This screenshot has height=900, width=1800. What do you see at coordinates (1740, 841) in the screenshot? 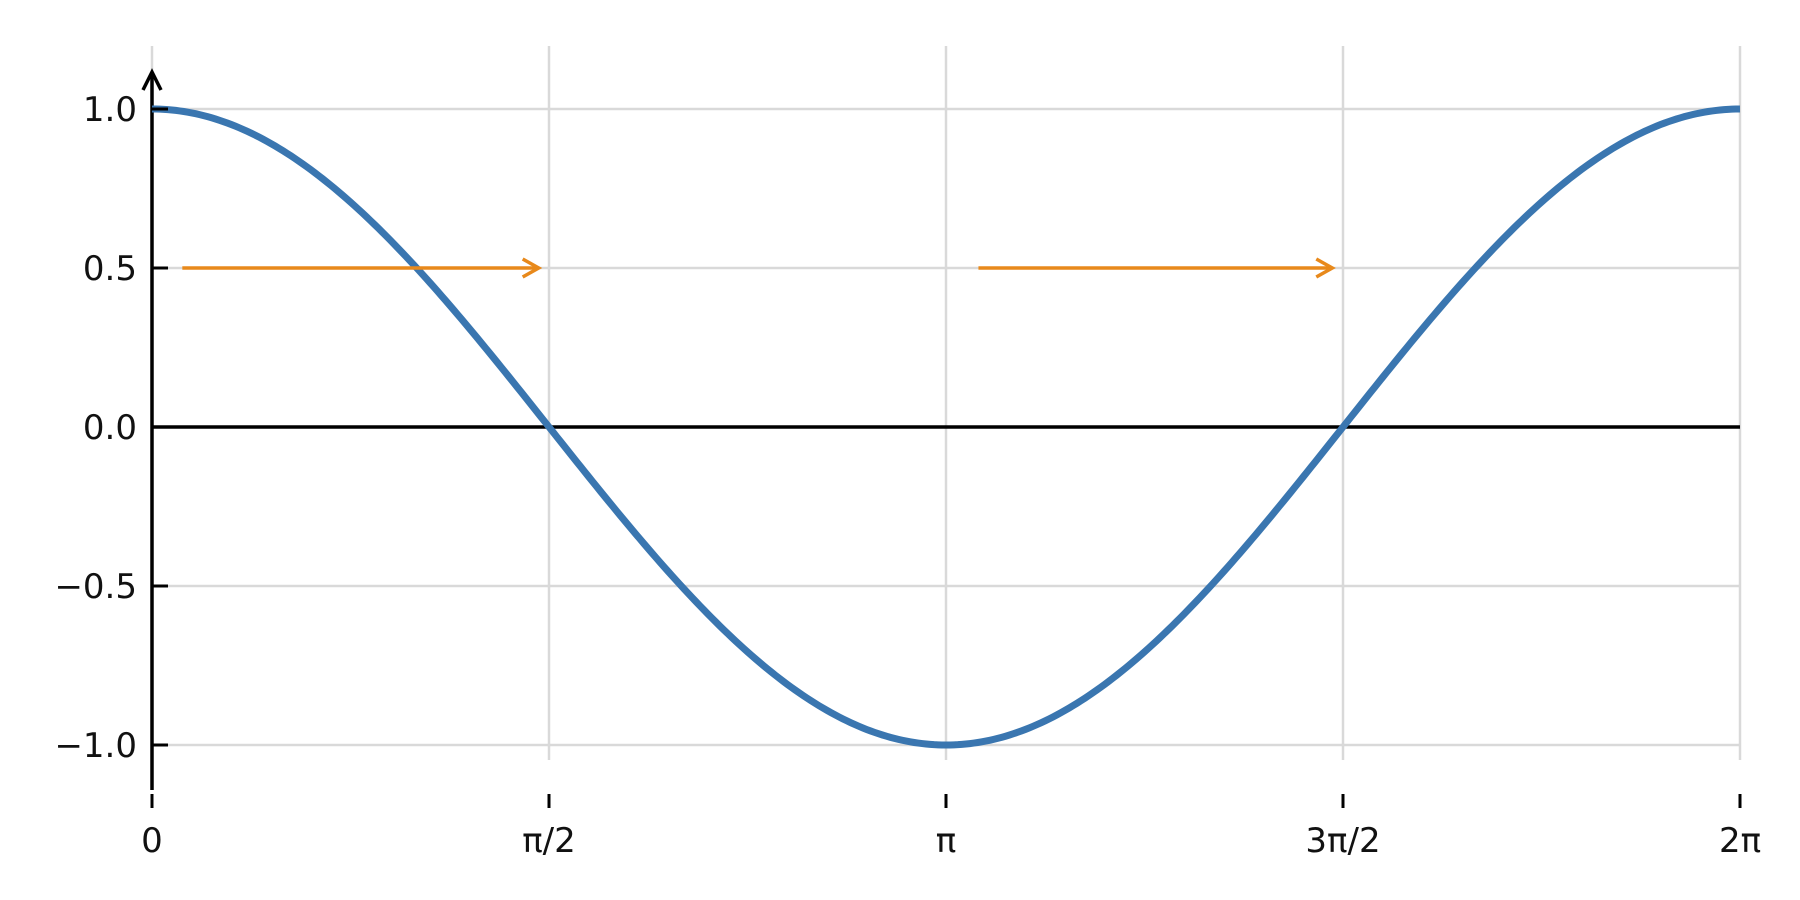
I see `x-tick-label: 2π` at bounding box center [1740, 841].